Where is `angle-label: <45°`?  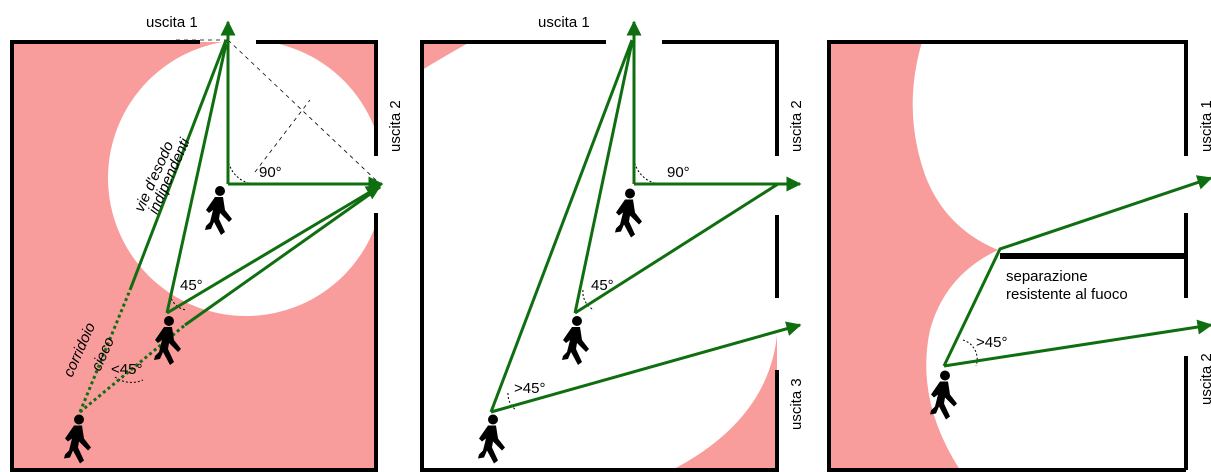
angle-label: <45° is located at coordinates (126, 369).